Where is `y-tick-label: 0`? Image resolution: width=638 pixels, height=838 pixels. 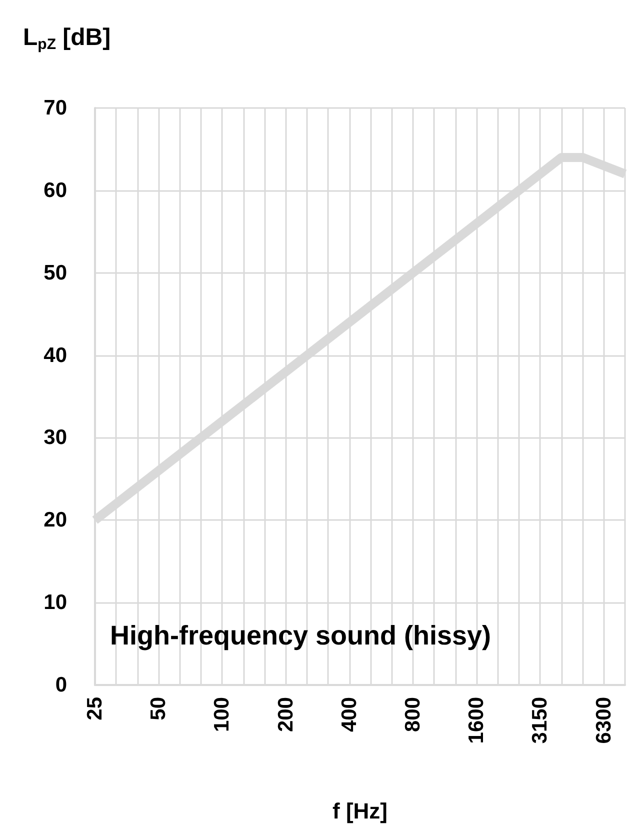
y-tick-label: 0 is located at coordinates (61, 685).